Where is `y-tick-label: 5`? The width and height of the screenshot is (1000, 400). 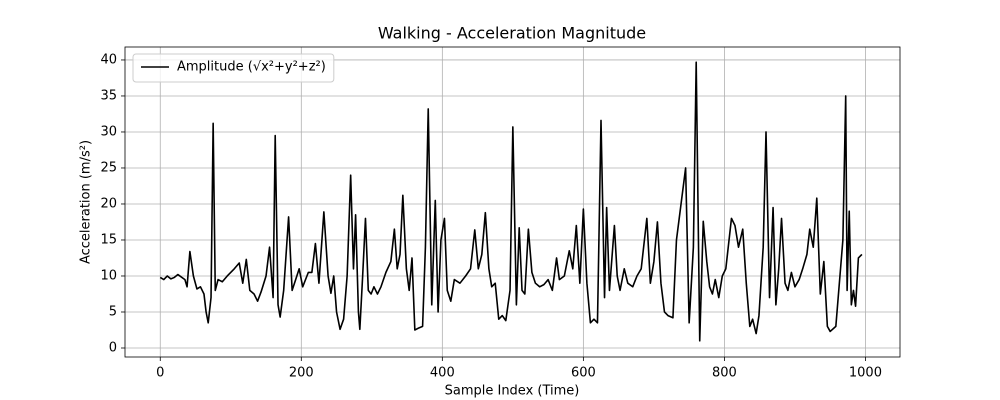 y-tick-label: 5 is located at coordinates (113, 311).